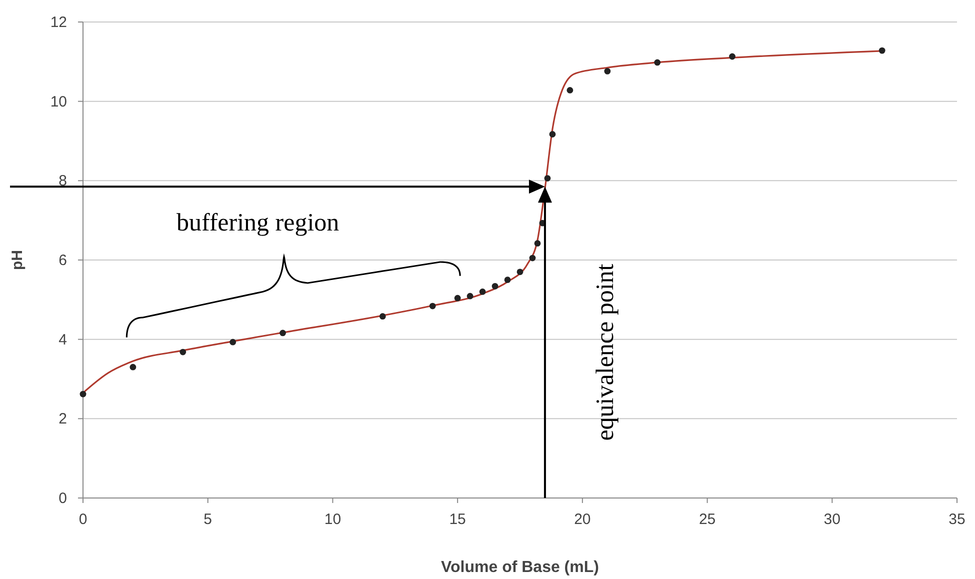 This screenshot has width=975, height=579. Describe the element at coordinates (58, 22) in the screenshot. I see `y-tick-label: 12` at that location.